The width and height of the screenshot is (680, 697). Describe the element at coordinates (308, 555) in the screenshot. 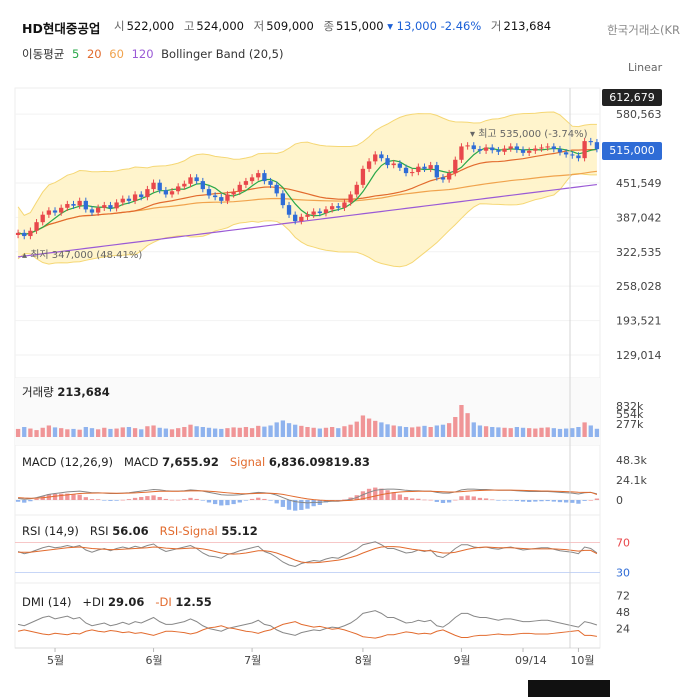

I see `rsi-signal-line` at that location.